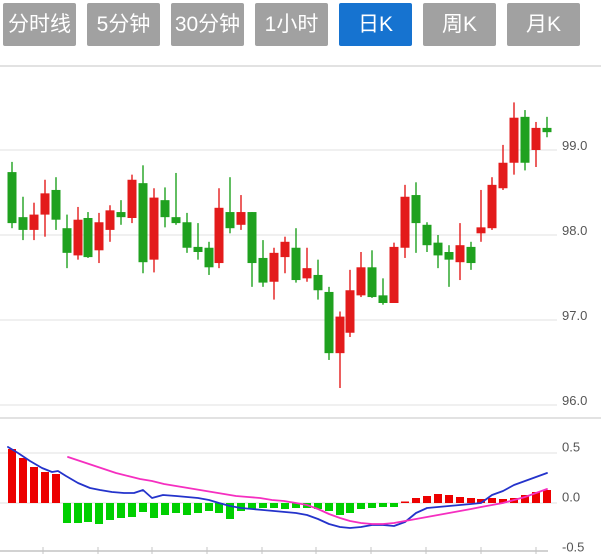 Image resolution: width=601 pixels, height=555 pixels. What do you see at coordinates (39, 24) in the screenshot?
I see `tab-minute-line: 分时线` at bounding box center [39, 24].